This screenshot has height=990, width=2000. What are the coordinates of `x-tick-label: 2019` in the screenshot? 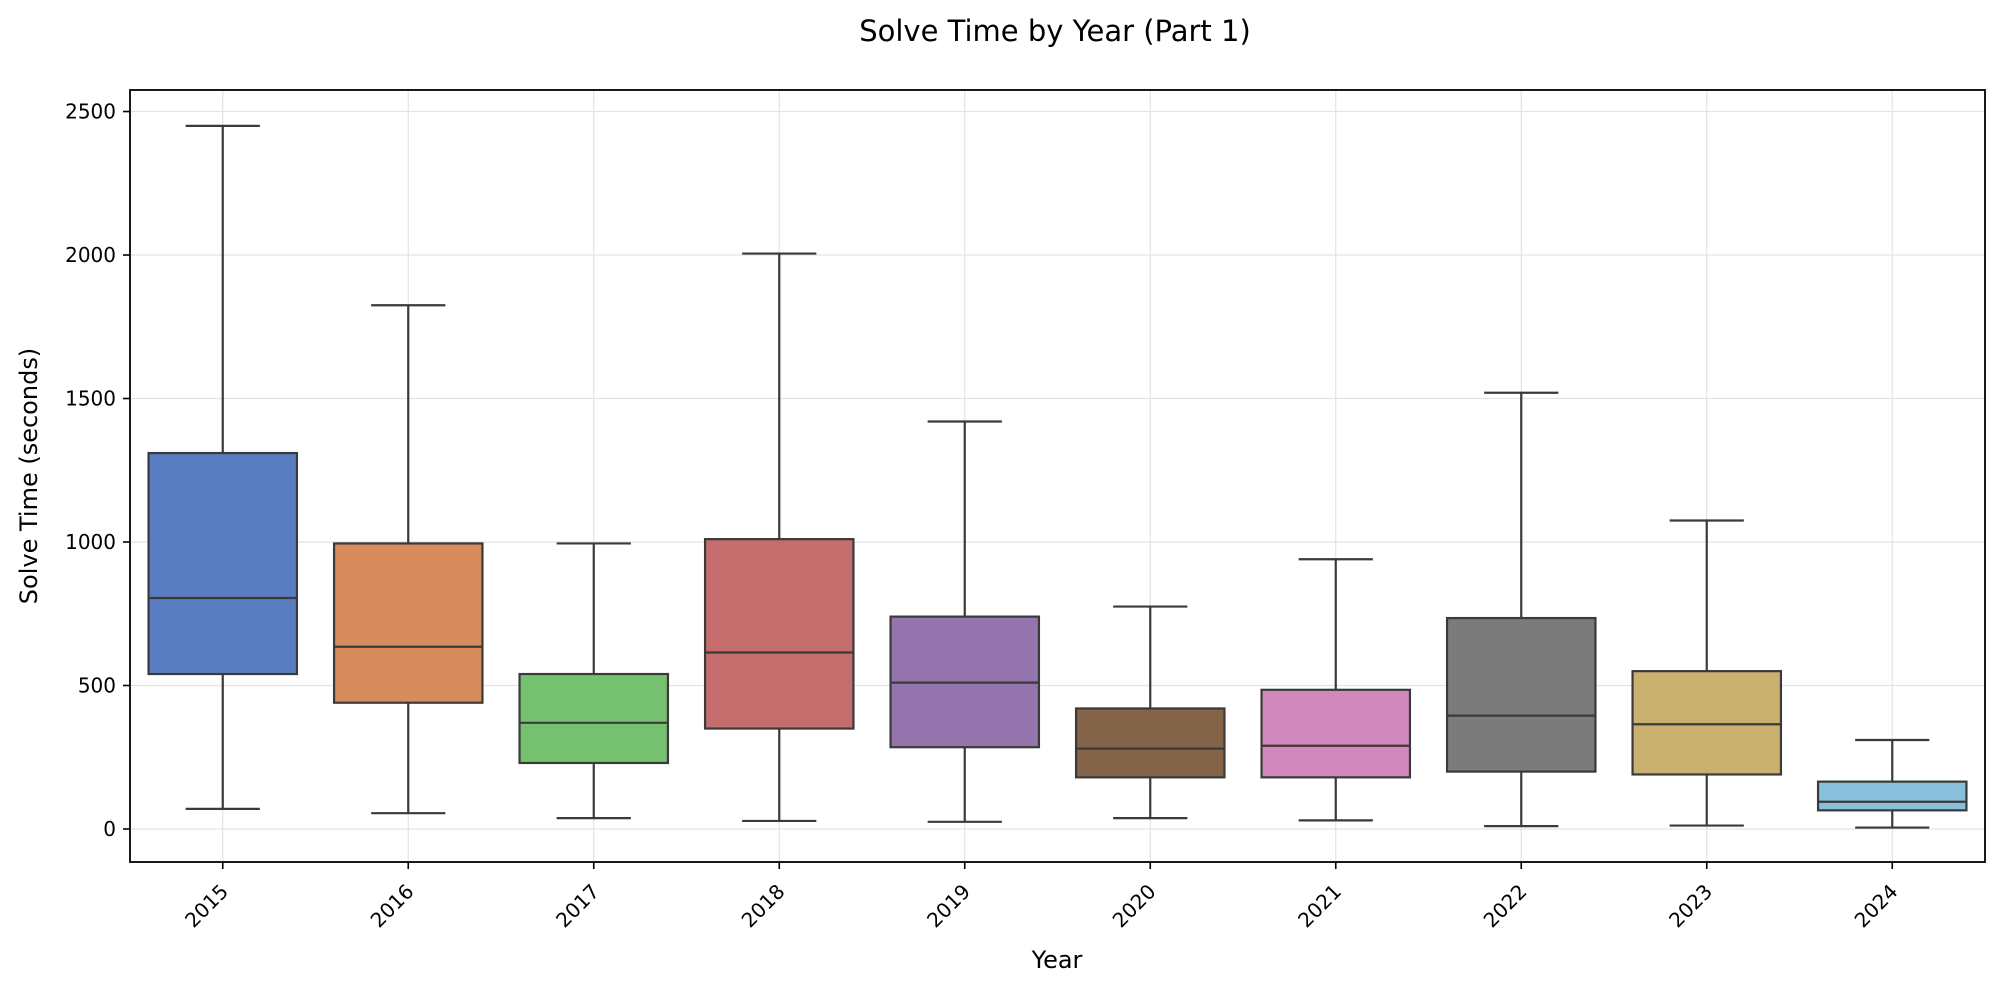 It's located at (948, 905).